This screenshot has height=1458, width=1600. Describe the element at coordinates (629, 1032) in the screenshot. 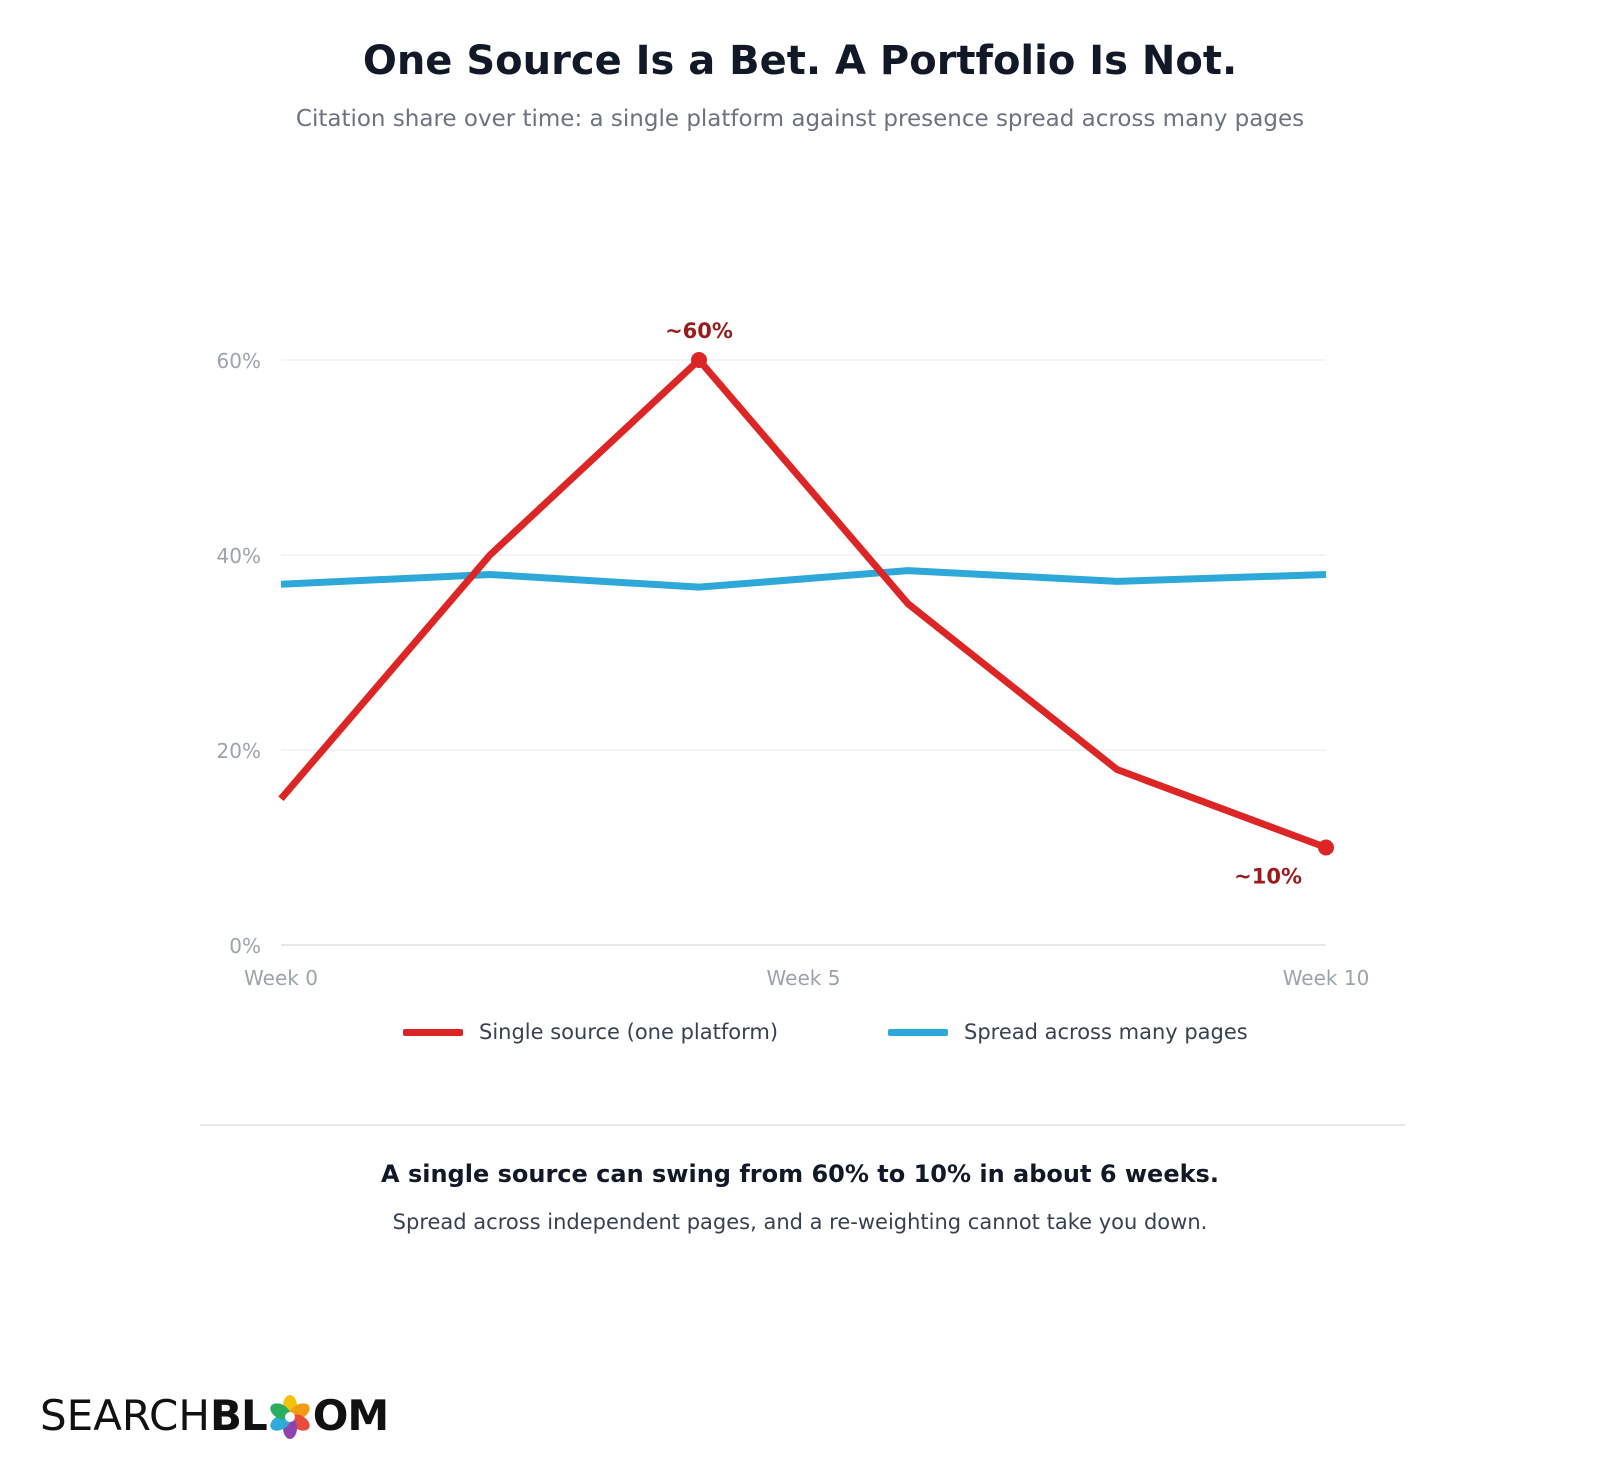

I see `legend-label-single-source: Single source (one platform)` at that location.